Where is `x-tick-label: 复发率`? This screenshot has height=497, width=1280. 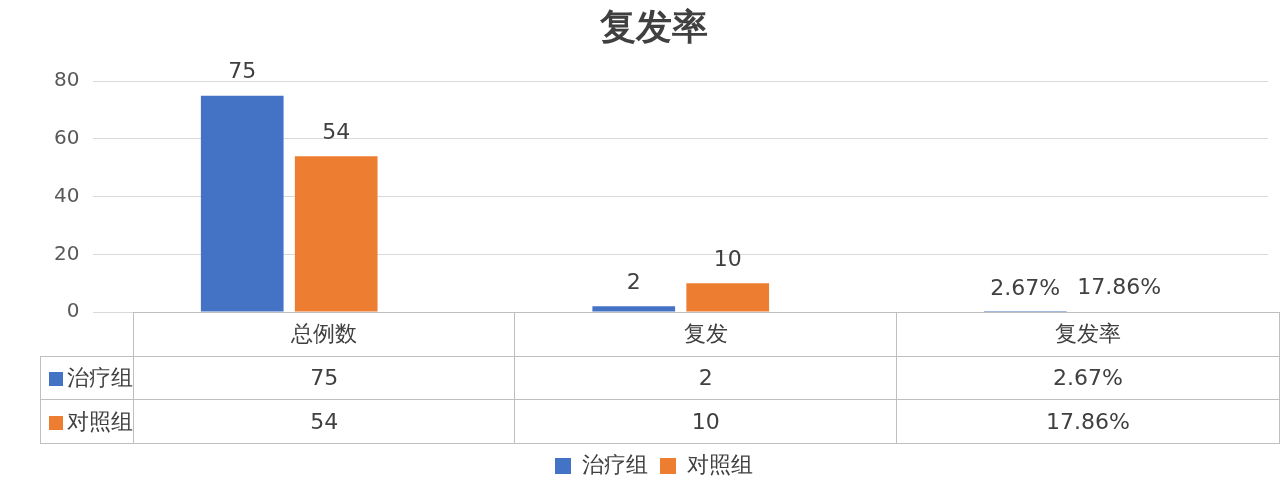 x-tick-label: 复发率 is located at coordinates (1088, 334).